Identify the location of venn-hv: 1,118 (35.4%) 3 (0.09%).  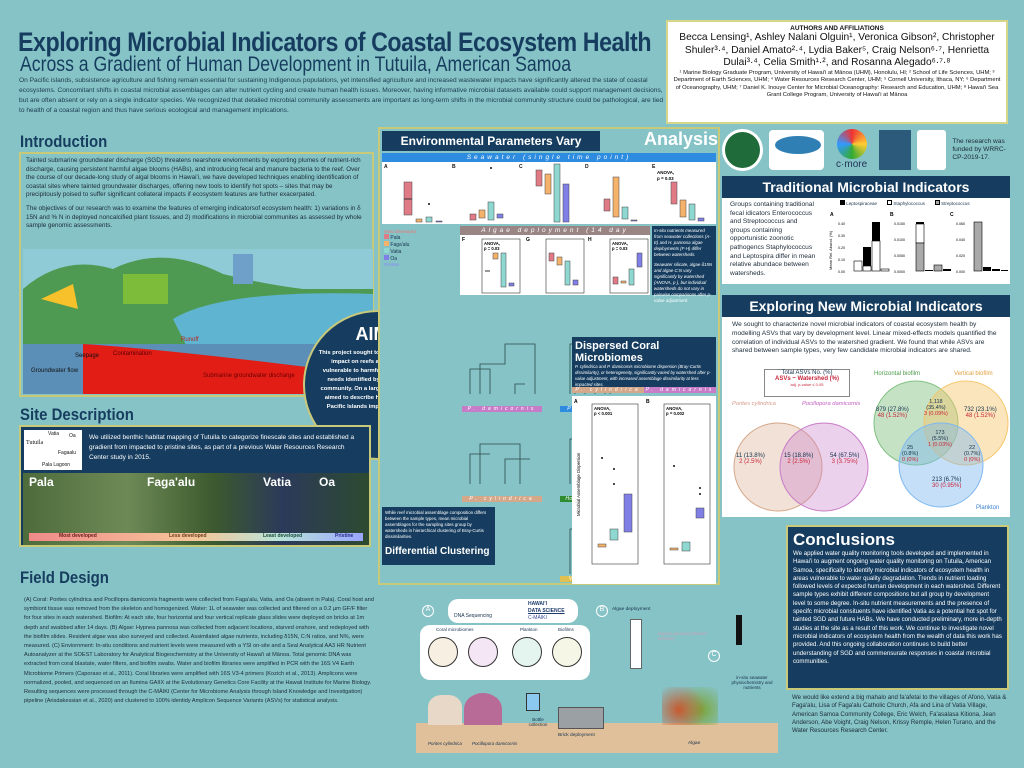
(936, 408).